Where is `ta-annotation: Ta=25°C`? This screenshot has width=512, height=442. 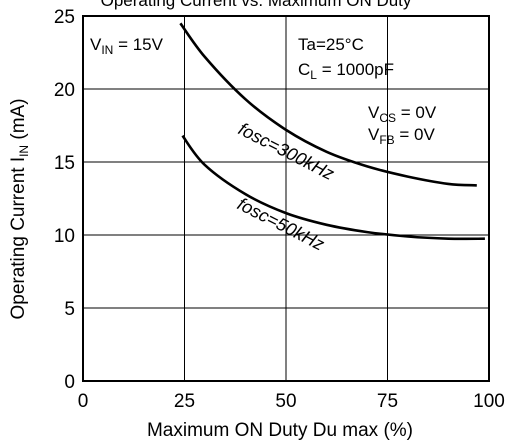 ta-annotation: Ta=25°C is located at coordinates (331, 44).